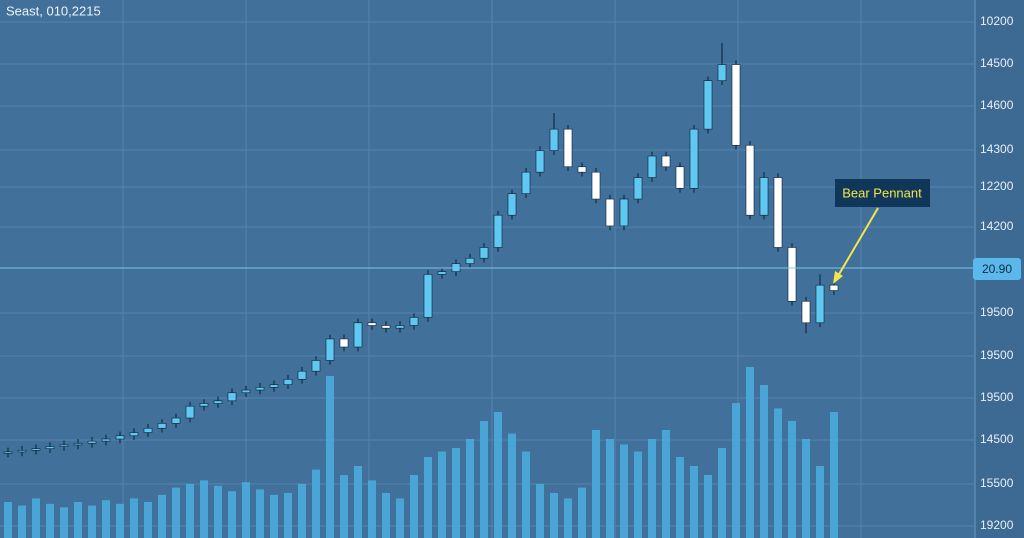 This screenshot has width=1024, height=538. I want to click on current-price-box, so click(997, 269).